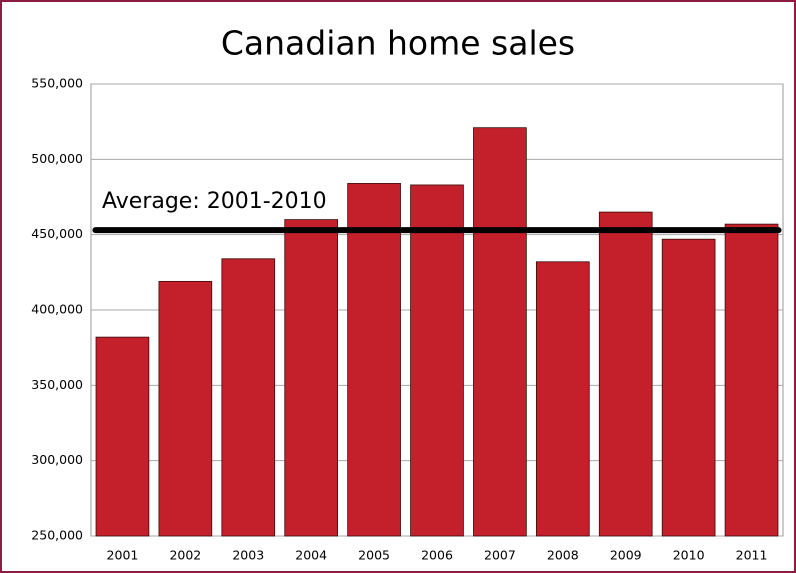 The width and height of the screenshot is (796, 573). Describe the element at coordinates (752, 555) in the screenshot. I see `x-tick-label: 2011` at that location.